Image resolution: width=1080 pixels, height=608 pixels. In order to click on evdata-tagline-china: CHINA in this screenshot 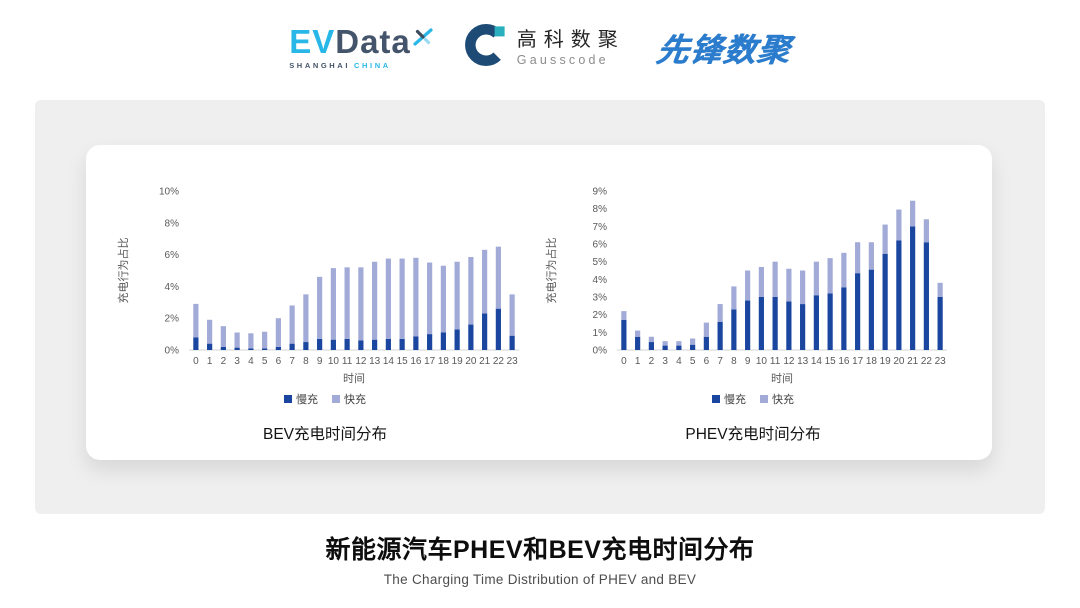, I will do `click(372, 66)`.